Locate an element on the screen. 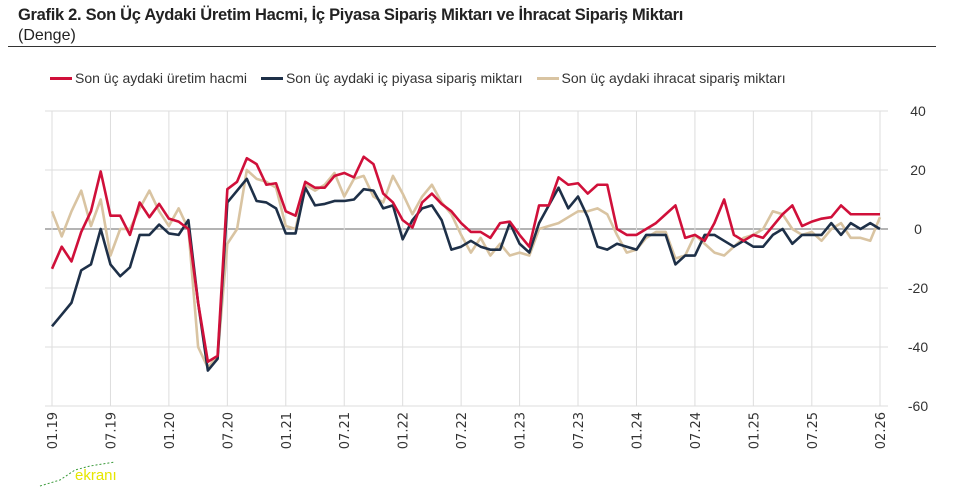 This screenshot has height=490, width=961. watermark-logo: ekranı is located at coordinates (90, 473).